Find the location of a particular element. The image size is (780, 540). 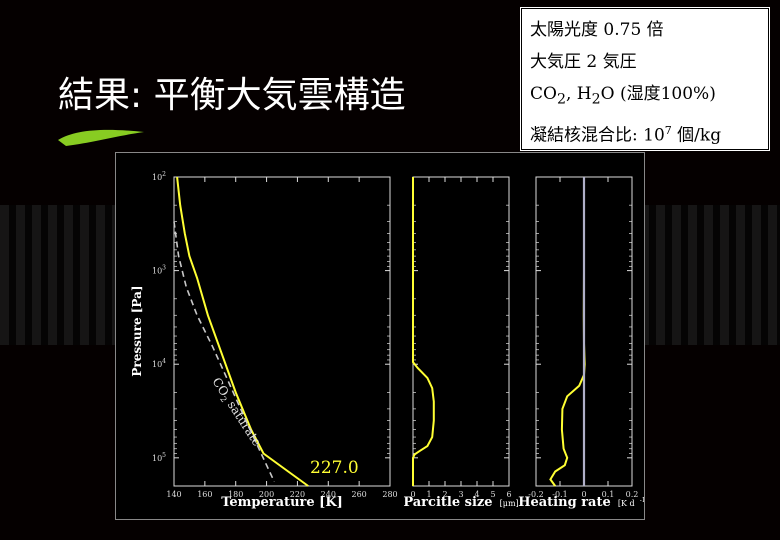

size-plot: 0 1 2 3 4 5 6 is located at coordinates (461, 338).